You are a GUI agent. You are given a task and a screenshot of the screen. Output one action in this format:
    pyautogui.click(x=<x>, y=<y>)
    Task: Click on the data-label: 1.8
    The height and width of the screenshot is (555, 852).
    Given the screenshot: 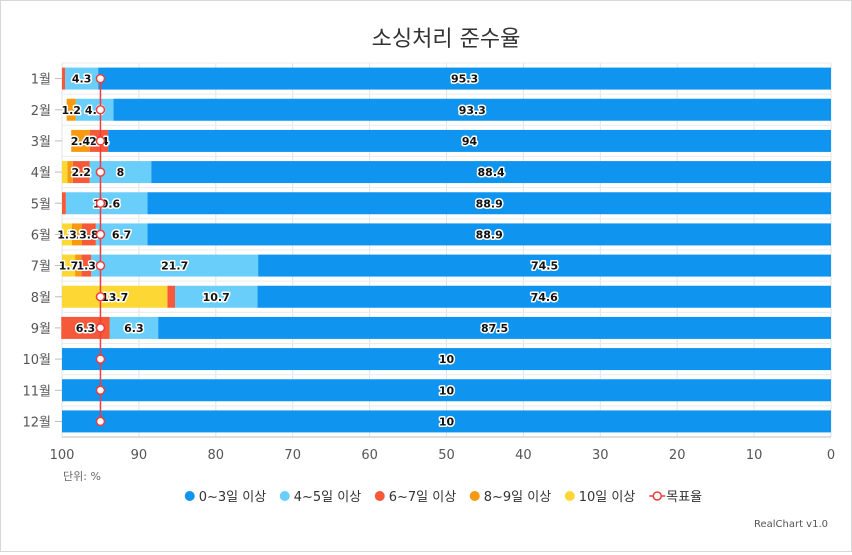 What is the action you would take?
    pyautogui.click(x=89, y=234)
    